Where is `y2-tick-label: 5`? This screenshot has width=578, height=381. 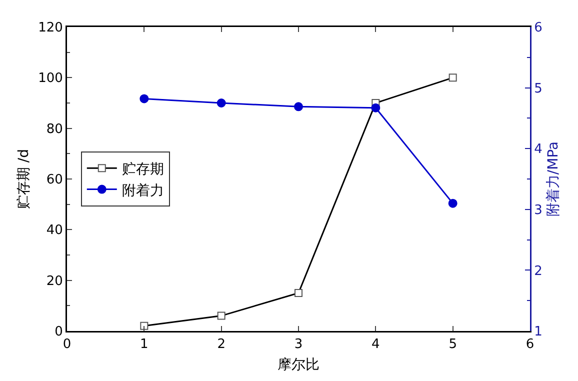
y2-tick-label: 5 is located at coordinates (538, 88).